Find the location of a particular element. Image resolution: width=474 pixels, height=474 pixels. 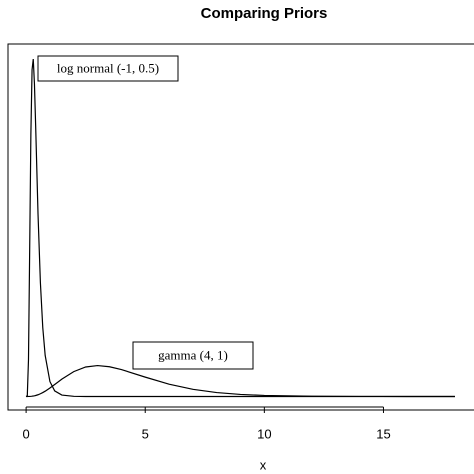

chart-title: Comparing Priors is located at coordinates (264, 13).